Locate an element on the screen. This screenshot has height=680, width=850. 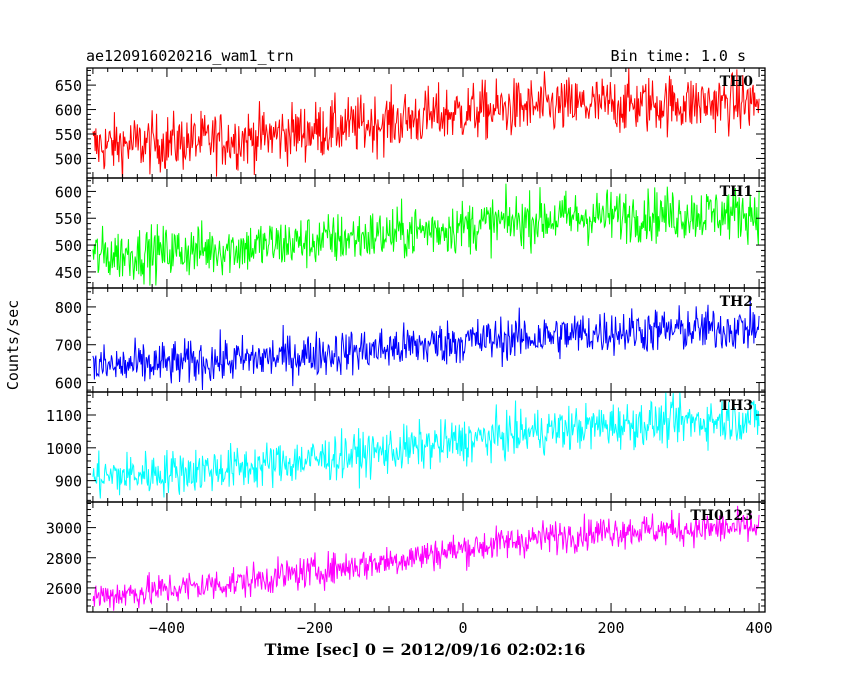
y-tick-label: 450 is located at coordinates (68, 273).